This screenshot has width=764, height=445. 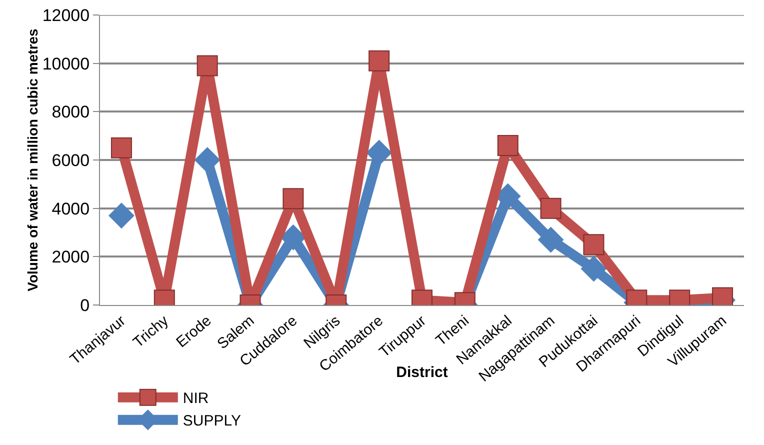 I want to click on y-tick-label: 2000, so click(x=71, y=257).